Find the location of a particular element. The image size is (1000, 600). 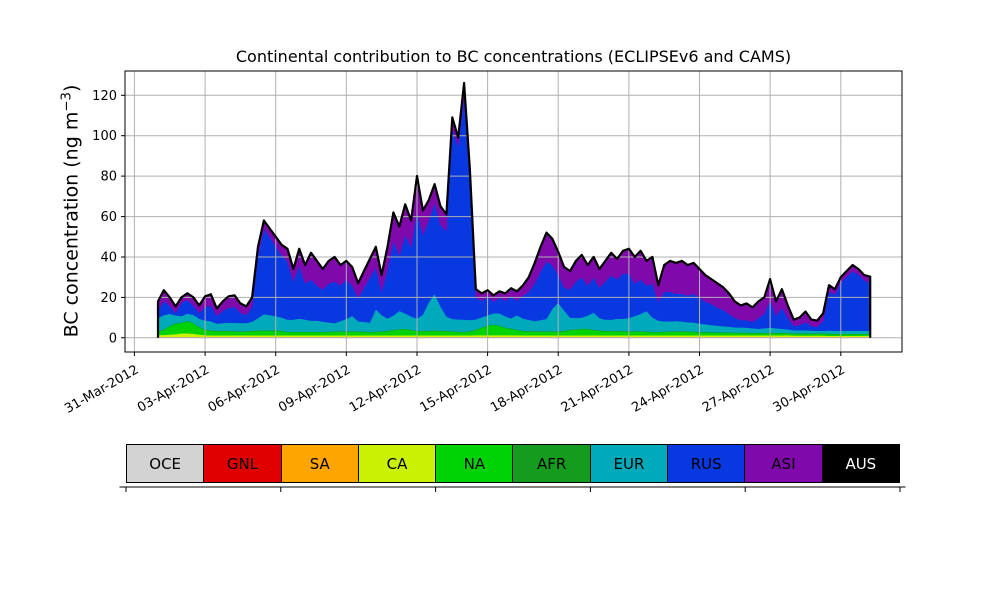

legend-item-OCE: OCE is located at coordinates (165, 463).